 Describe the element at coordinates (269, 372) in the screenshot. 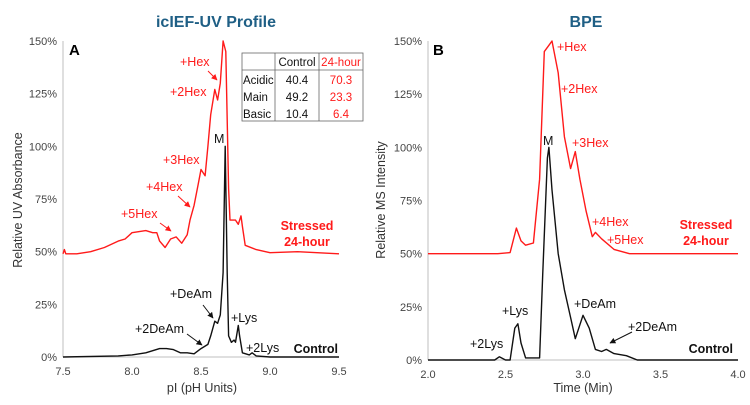

I see `x-tick-label: 9.0` at that location.